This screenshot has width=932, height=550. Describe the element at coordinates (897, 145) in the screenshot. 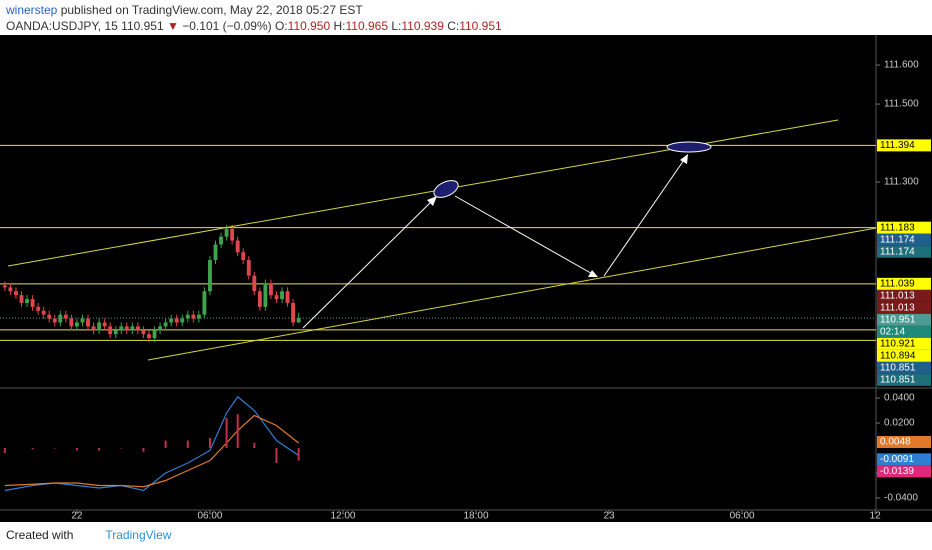

I see `price-tag-label: 111.394` at that location.